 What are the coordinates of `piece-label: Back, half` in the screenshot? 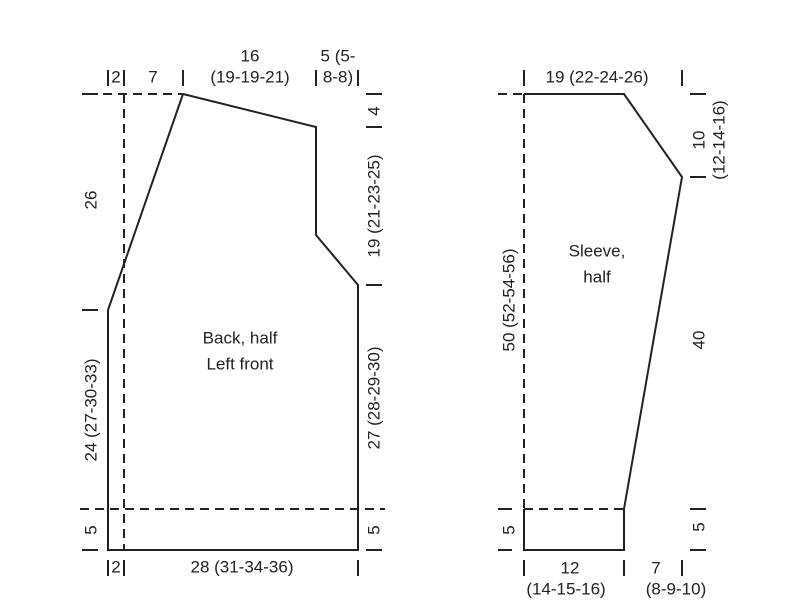 It's located at (240, 337).